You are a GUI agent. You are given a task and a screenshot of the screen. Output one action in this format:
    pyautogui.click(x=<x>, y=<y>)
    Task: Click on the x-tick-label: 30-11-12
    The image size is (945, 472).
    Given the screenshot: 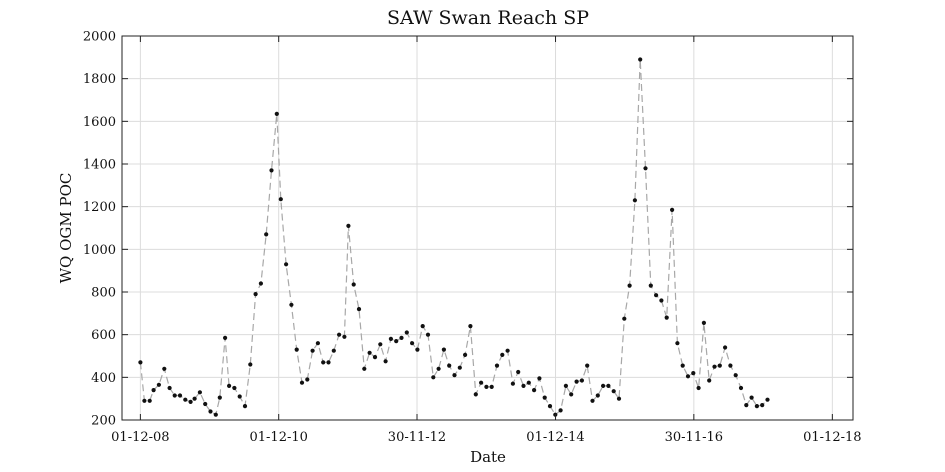 What is the action you would take?
    pyautogui.click(x=417, y=437)
    